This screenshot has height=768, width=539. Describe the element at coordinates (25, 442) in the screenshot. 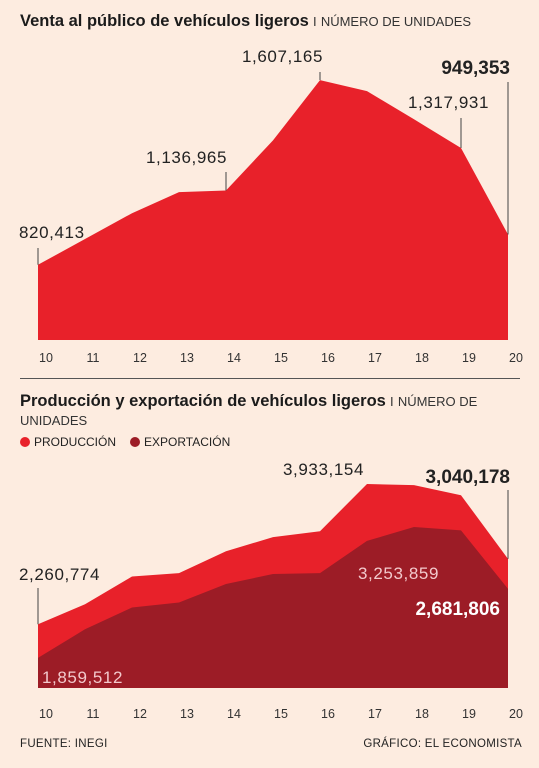

I see `legend-swatch-produccion` at that location.